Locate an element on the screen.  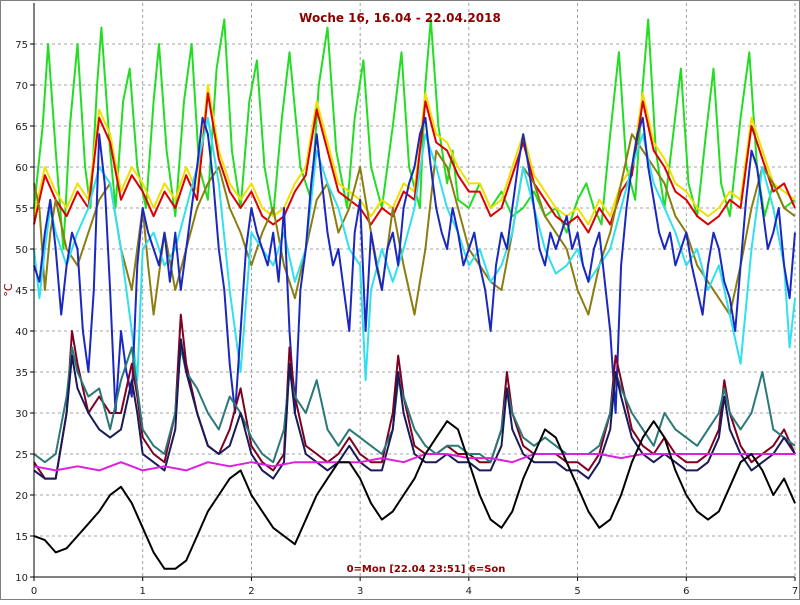
y-tick-label: 35 is located at coordinates (21, 373).